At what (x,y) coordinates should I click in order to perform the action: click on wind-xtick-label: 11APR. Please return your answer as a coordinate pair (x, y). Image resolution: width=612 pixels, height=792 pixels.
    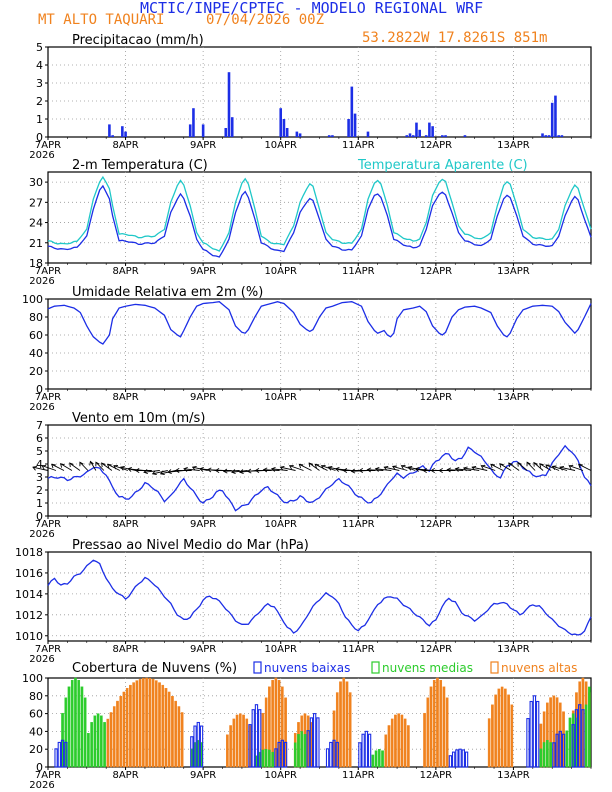
    Looking at the image, I should click on (358, 524).